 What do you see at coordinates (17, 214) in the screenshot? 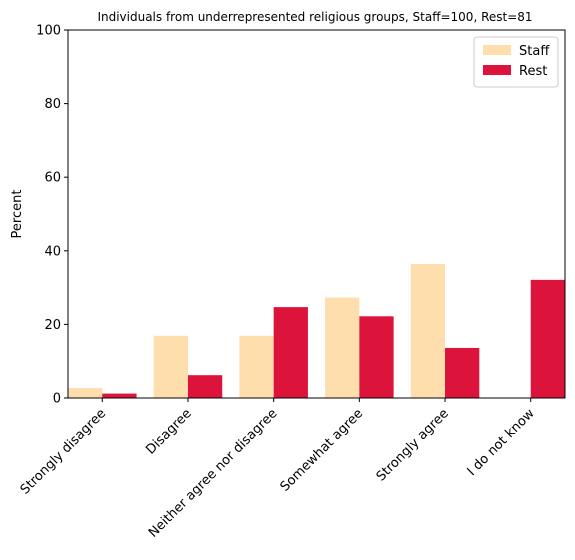
I see `y-axis-label: Percent` at bounding box center [17, 214].